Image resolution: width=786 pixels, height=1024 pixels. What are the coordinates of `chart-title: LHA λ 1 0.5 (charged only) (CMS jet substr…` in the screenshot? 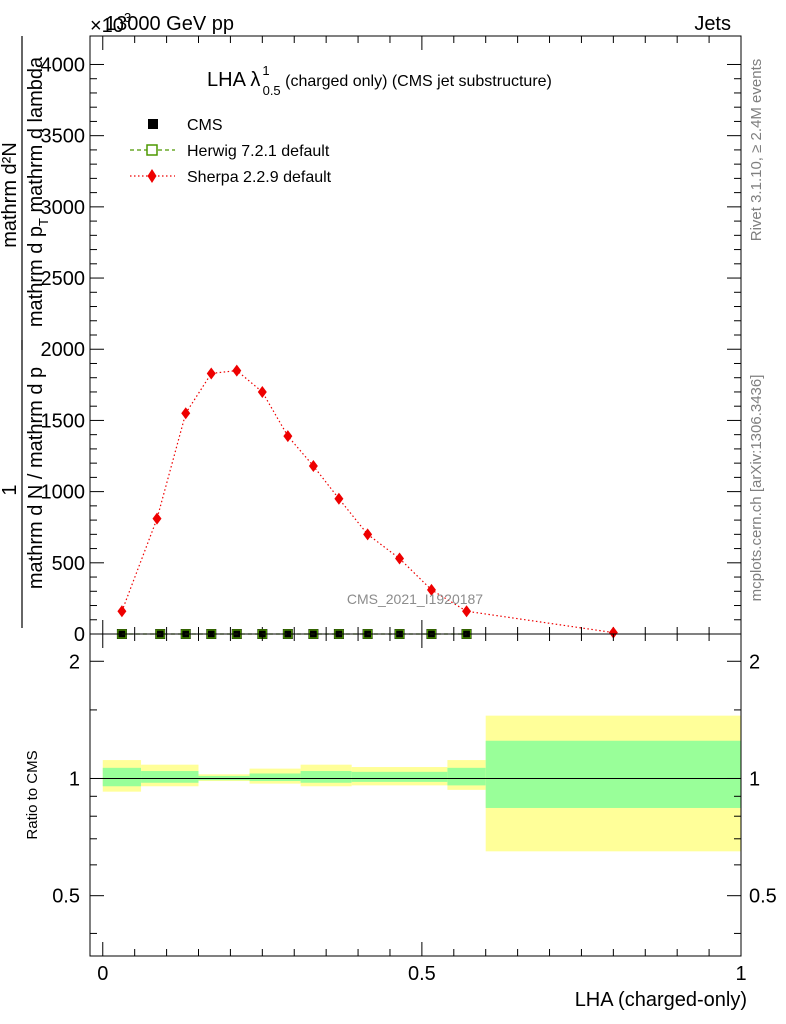 It's located at (379, 80).